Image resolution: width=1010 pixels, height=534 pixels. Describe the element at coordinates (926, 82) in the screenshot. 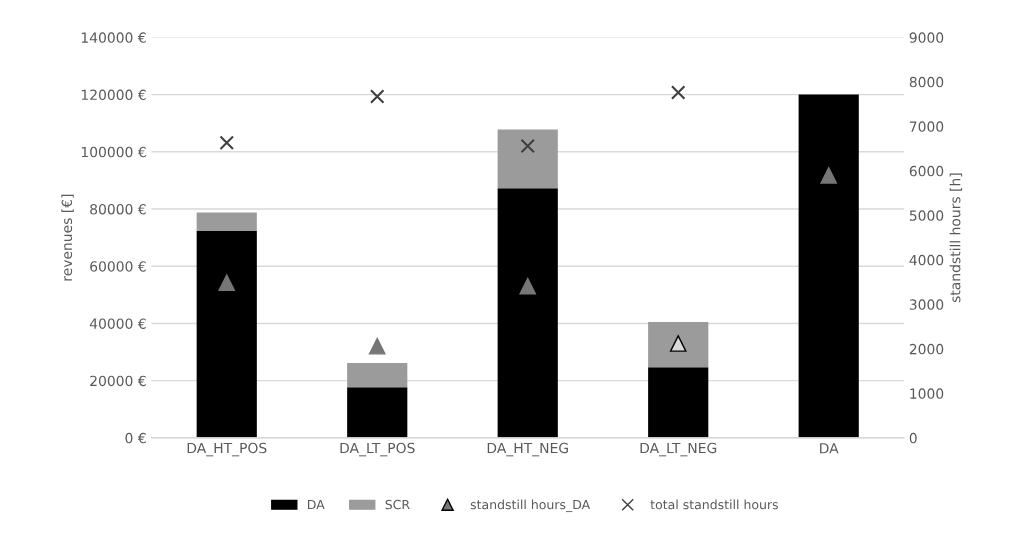

I see `y2-tick-label: 8000` at that location.